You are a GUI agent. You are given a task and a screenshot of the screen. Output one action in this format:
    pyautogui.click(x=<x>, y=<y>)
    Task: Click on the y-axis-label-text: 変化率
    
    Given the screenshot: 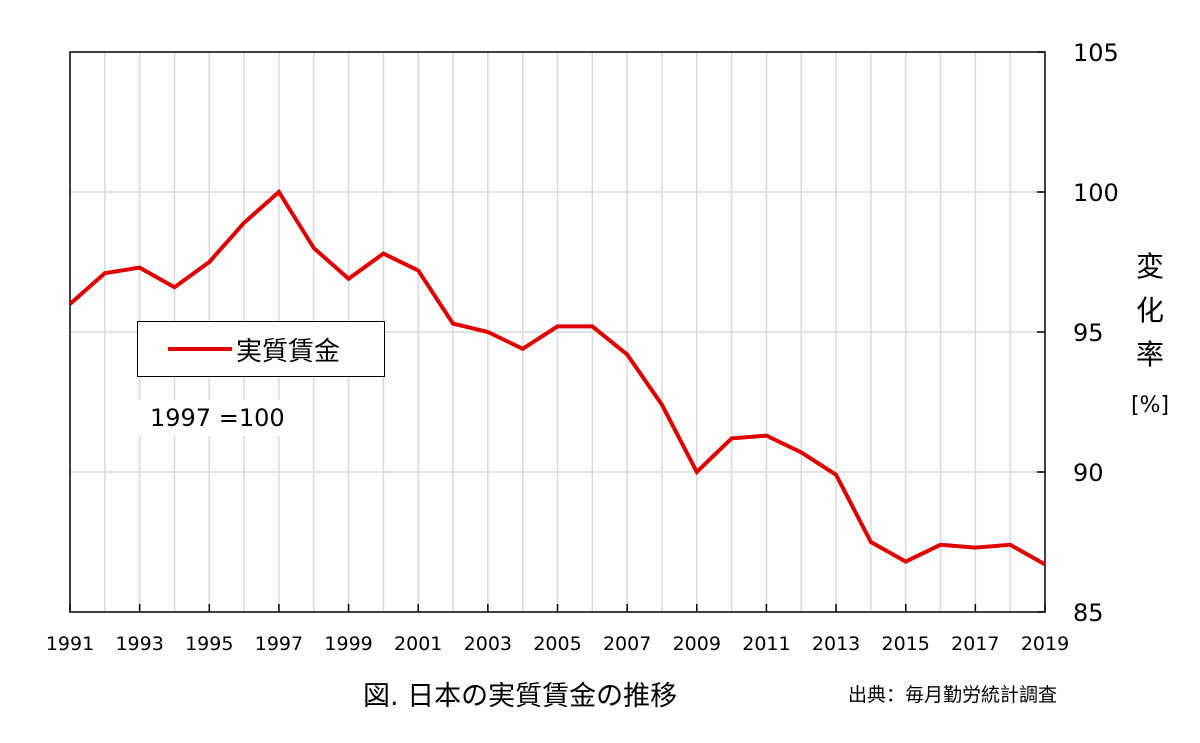 What is the action you would take?
    pyautogui.click(x=1149, y=310)
    